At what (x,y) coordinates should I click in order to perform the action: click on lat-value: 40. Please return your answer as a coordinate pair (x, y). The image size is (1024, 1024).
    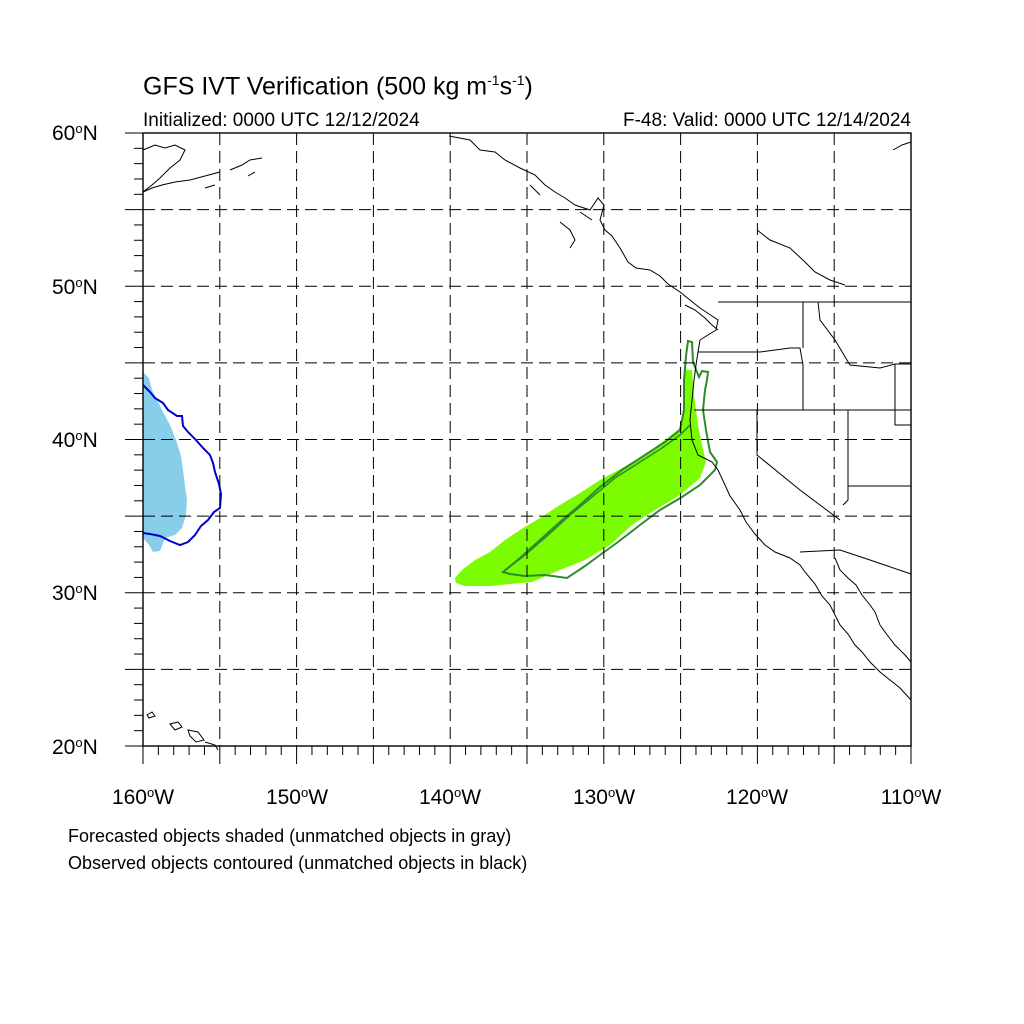
    Looking at the image, I should click on (64, 440).